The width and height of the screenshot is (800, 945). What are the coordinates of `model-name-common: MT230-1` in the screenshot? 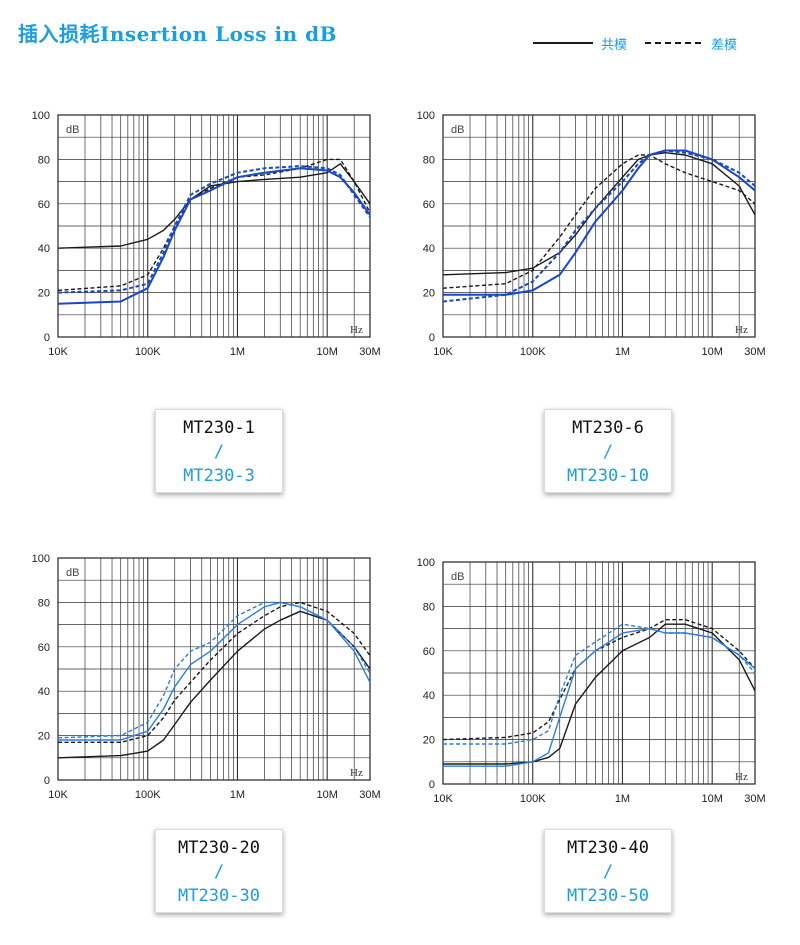 It's located at (219, 428).